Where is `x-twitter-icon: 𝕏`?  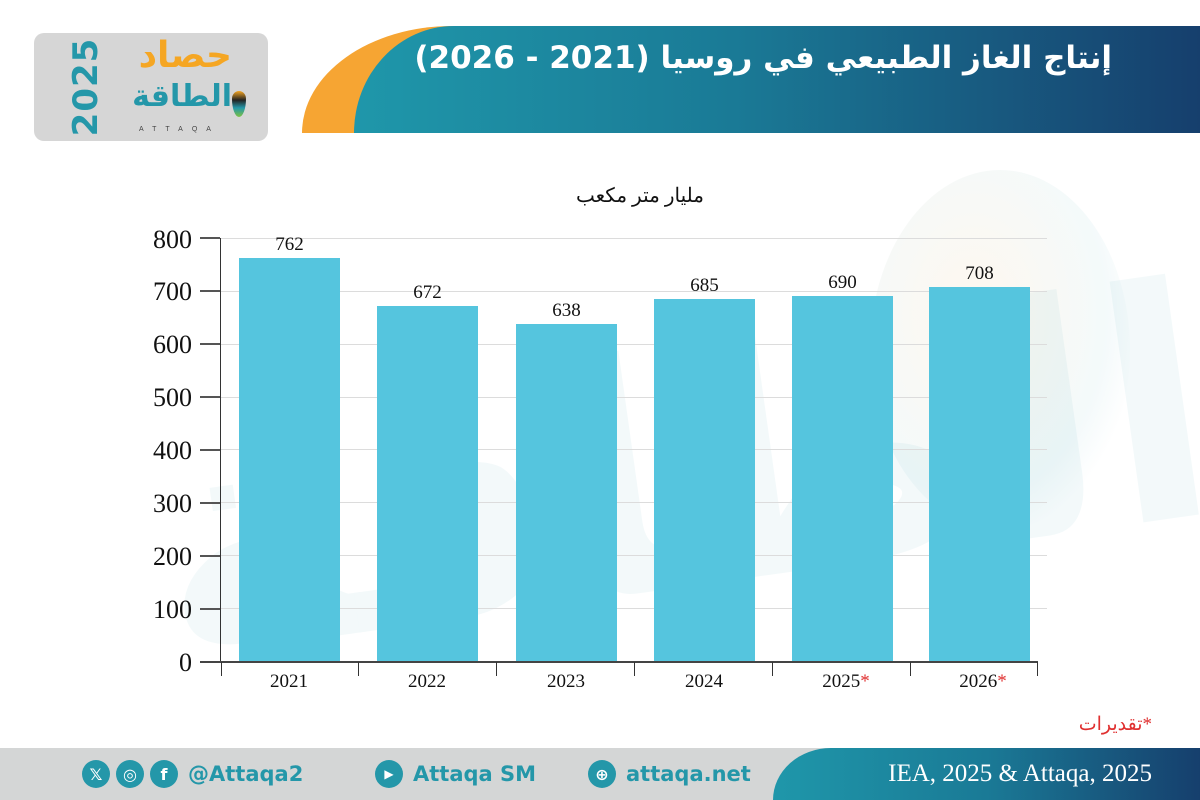 x-twitter-icon: 𝕏 is located at coordinates (96, 774).